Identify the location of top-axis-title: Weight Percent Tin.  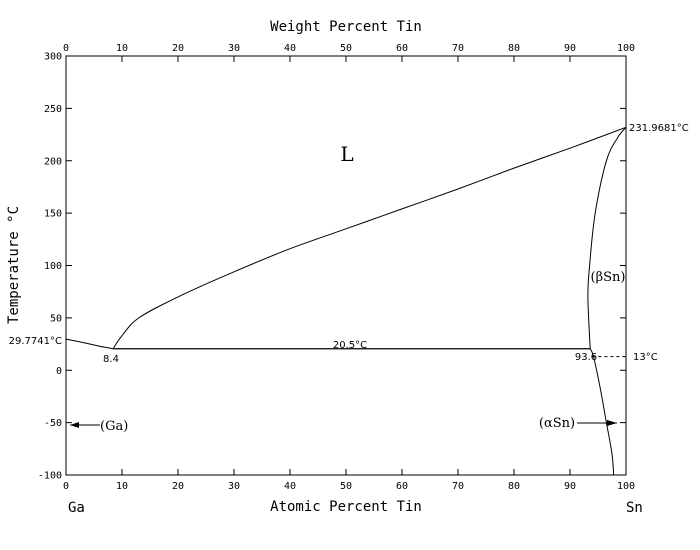
(346, 27).